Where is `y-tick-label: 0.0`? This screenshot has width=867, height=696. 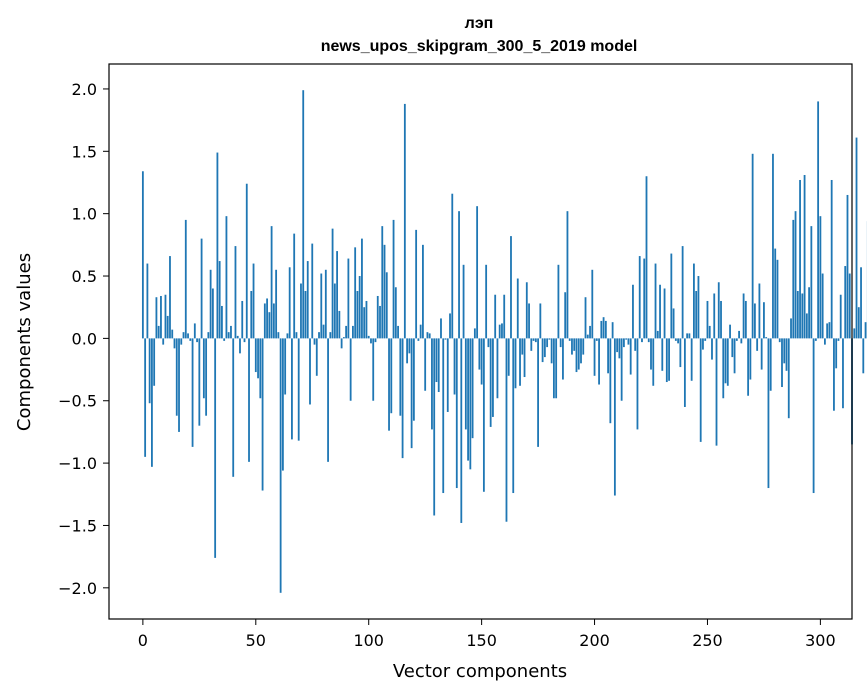 y-tick-label: 0.0 is located at coordinates (84, 338).